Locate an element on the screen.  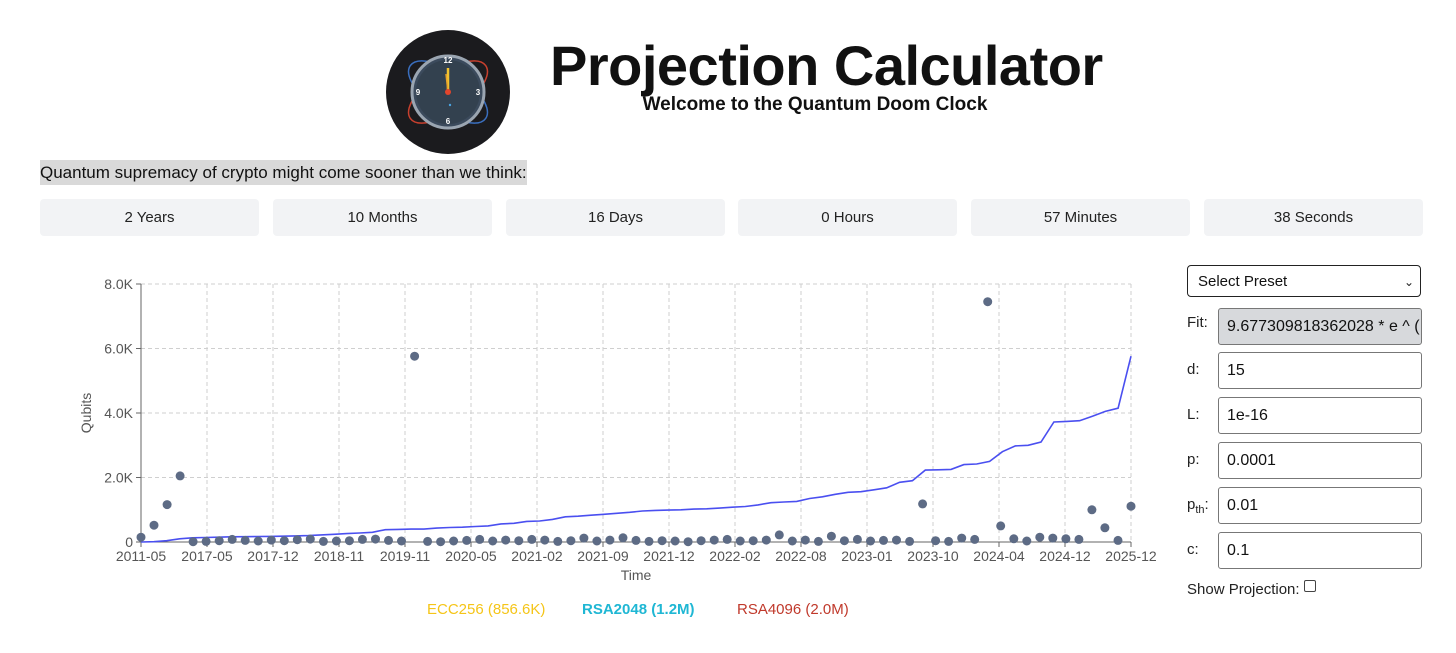
legend-rsa4096: RSA4096 (2.0M) is located at coordinates (793, 609).